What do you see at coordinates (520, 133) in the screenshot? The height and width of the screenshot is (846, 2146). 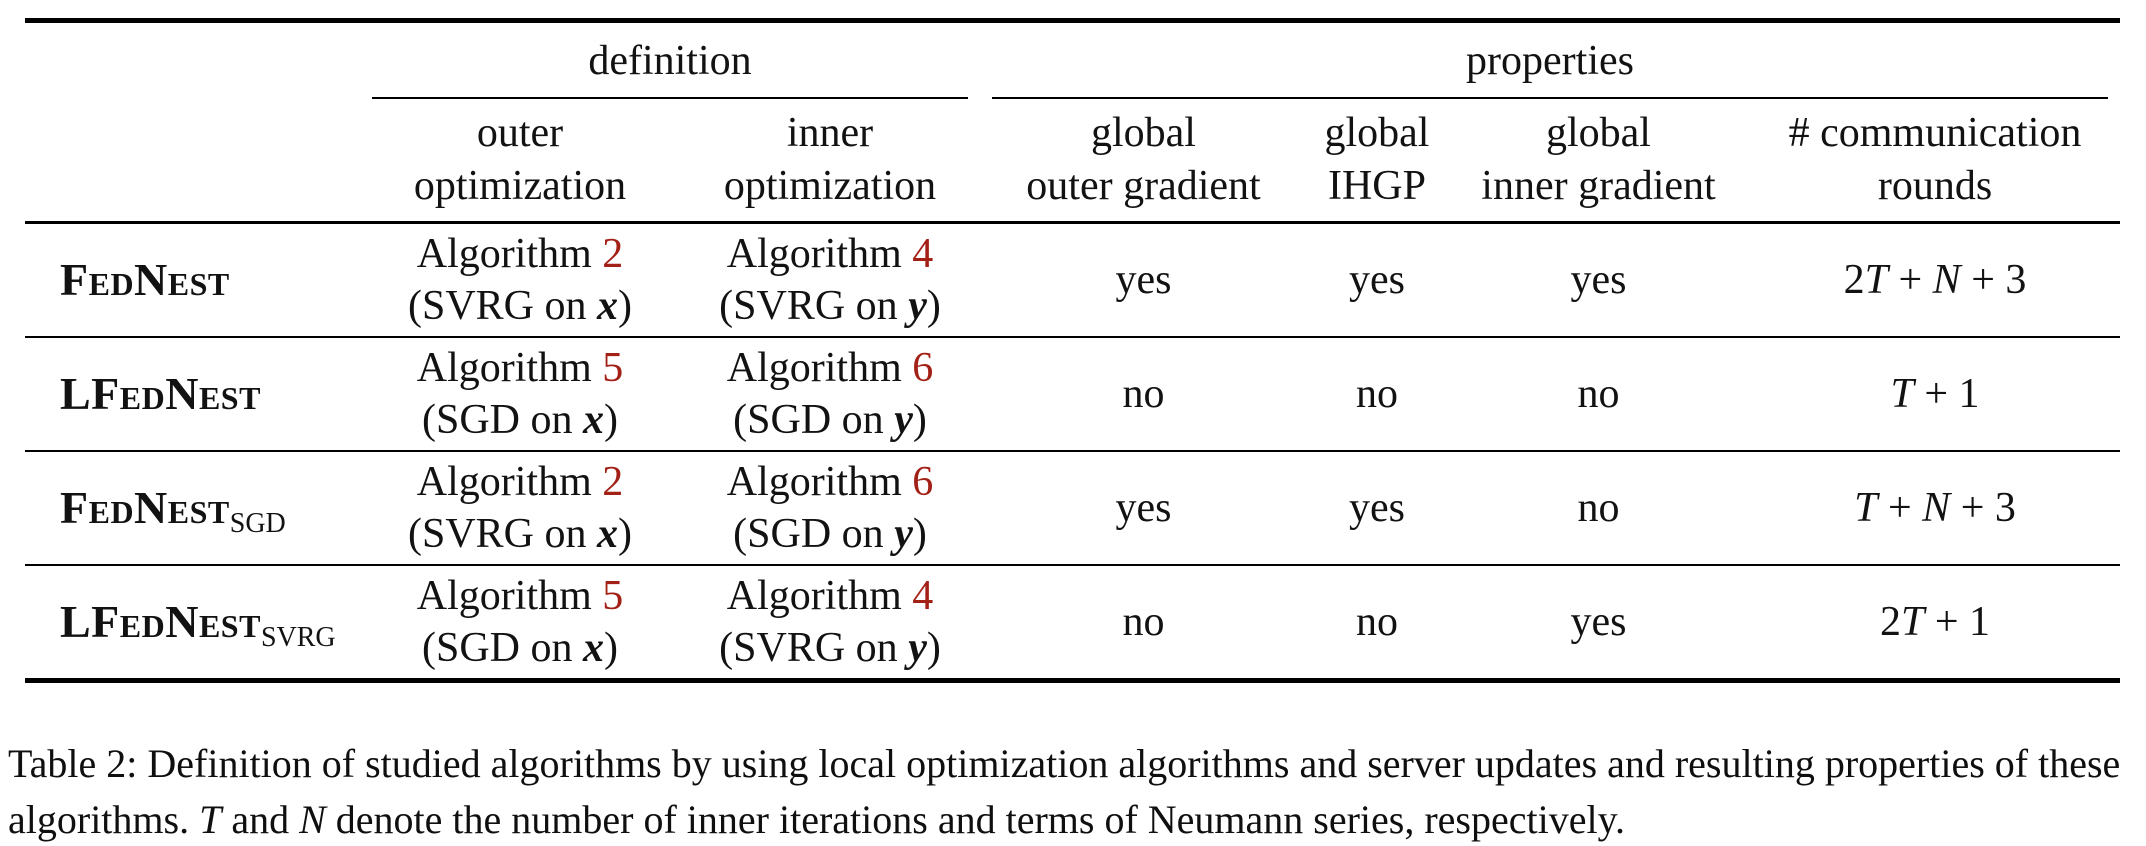 I see `col-header-line: outer` at bounding box center [520, 133].